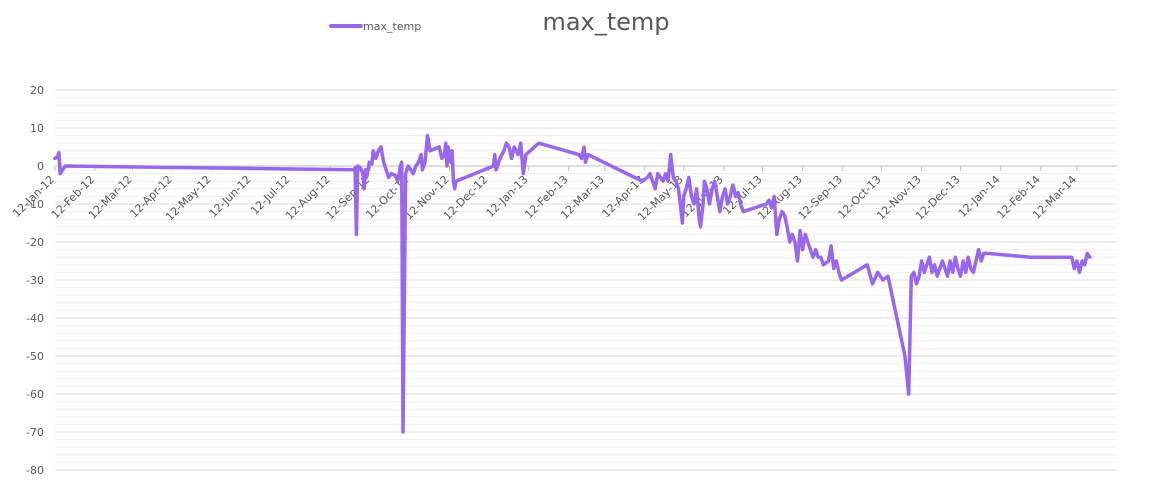 This screenshot has height=486, width=1168. What do you see at coordinates (35, 432) in the screenshot?
I see `y-tick-label: -70` at bounding box center [35, 432].